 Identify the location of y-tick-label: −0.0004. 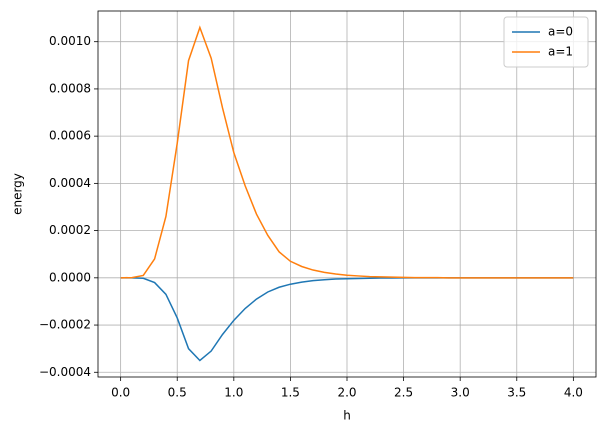
(65, 372).